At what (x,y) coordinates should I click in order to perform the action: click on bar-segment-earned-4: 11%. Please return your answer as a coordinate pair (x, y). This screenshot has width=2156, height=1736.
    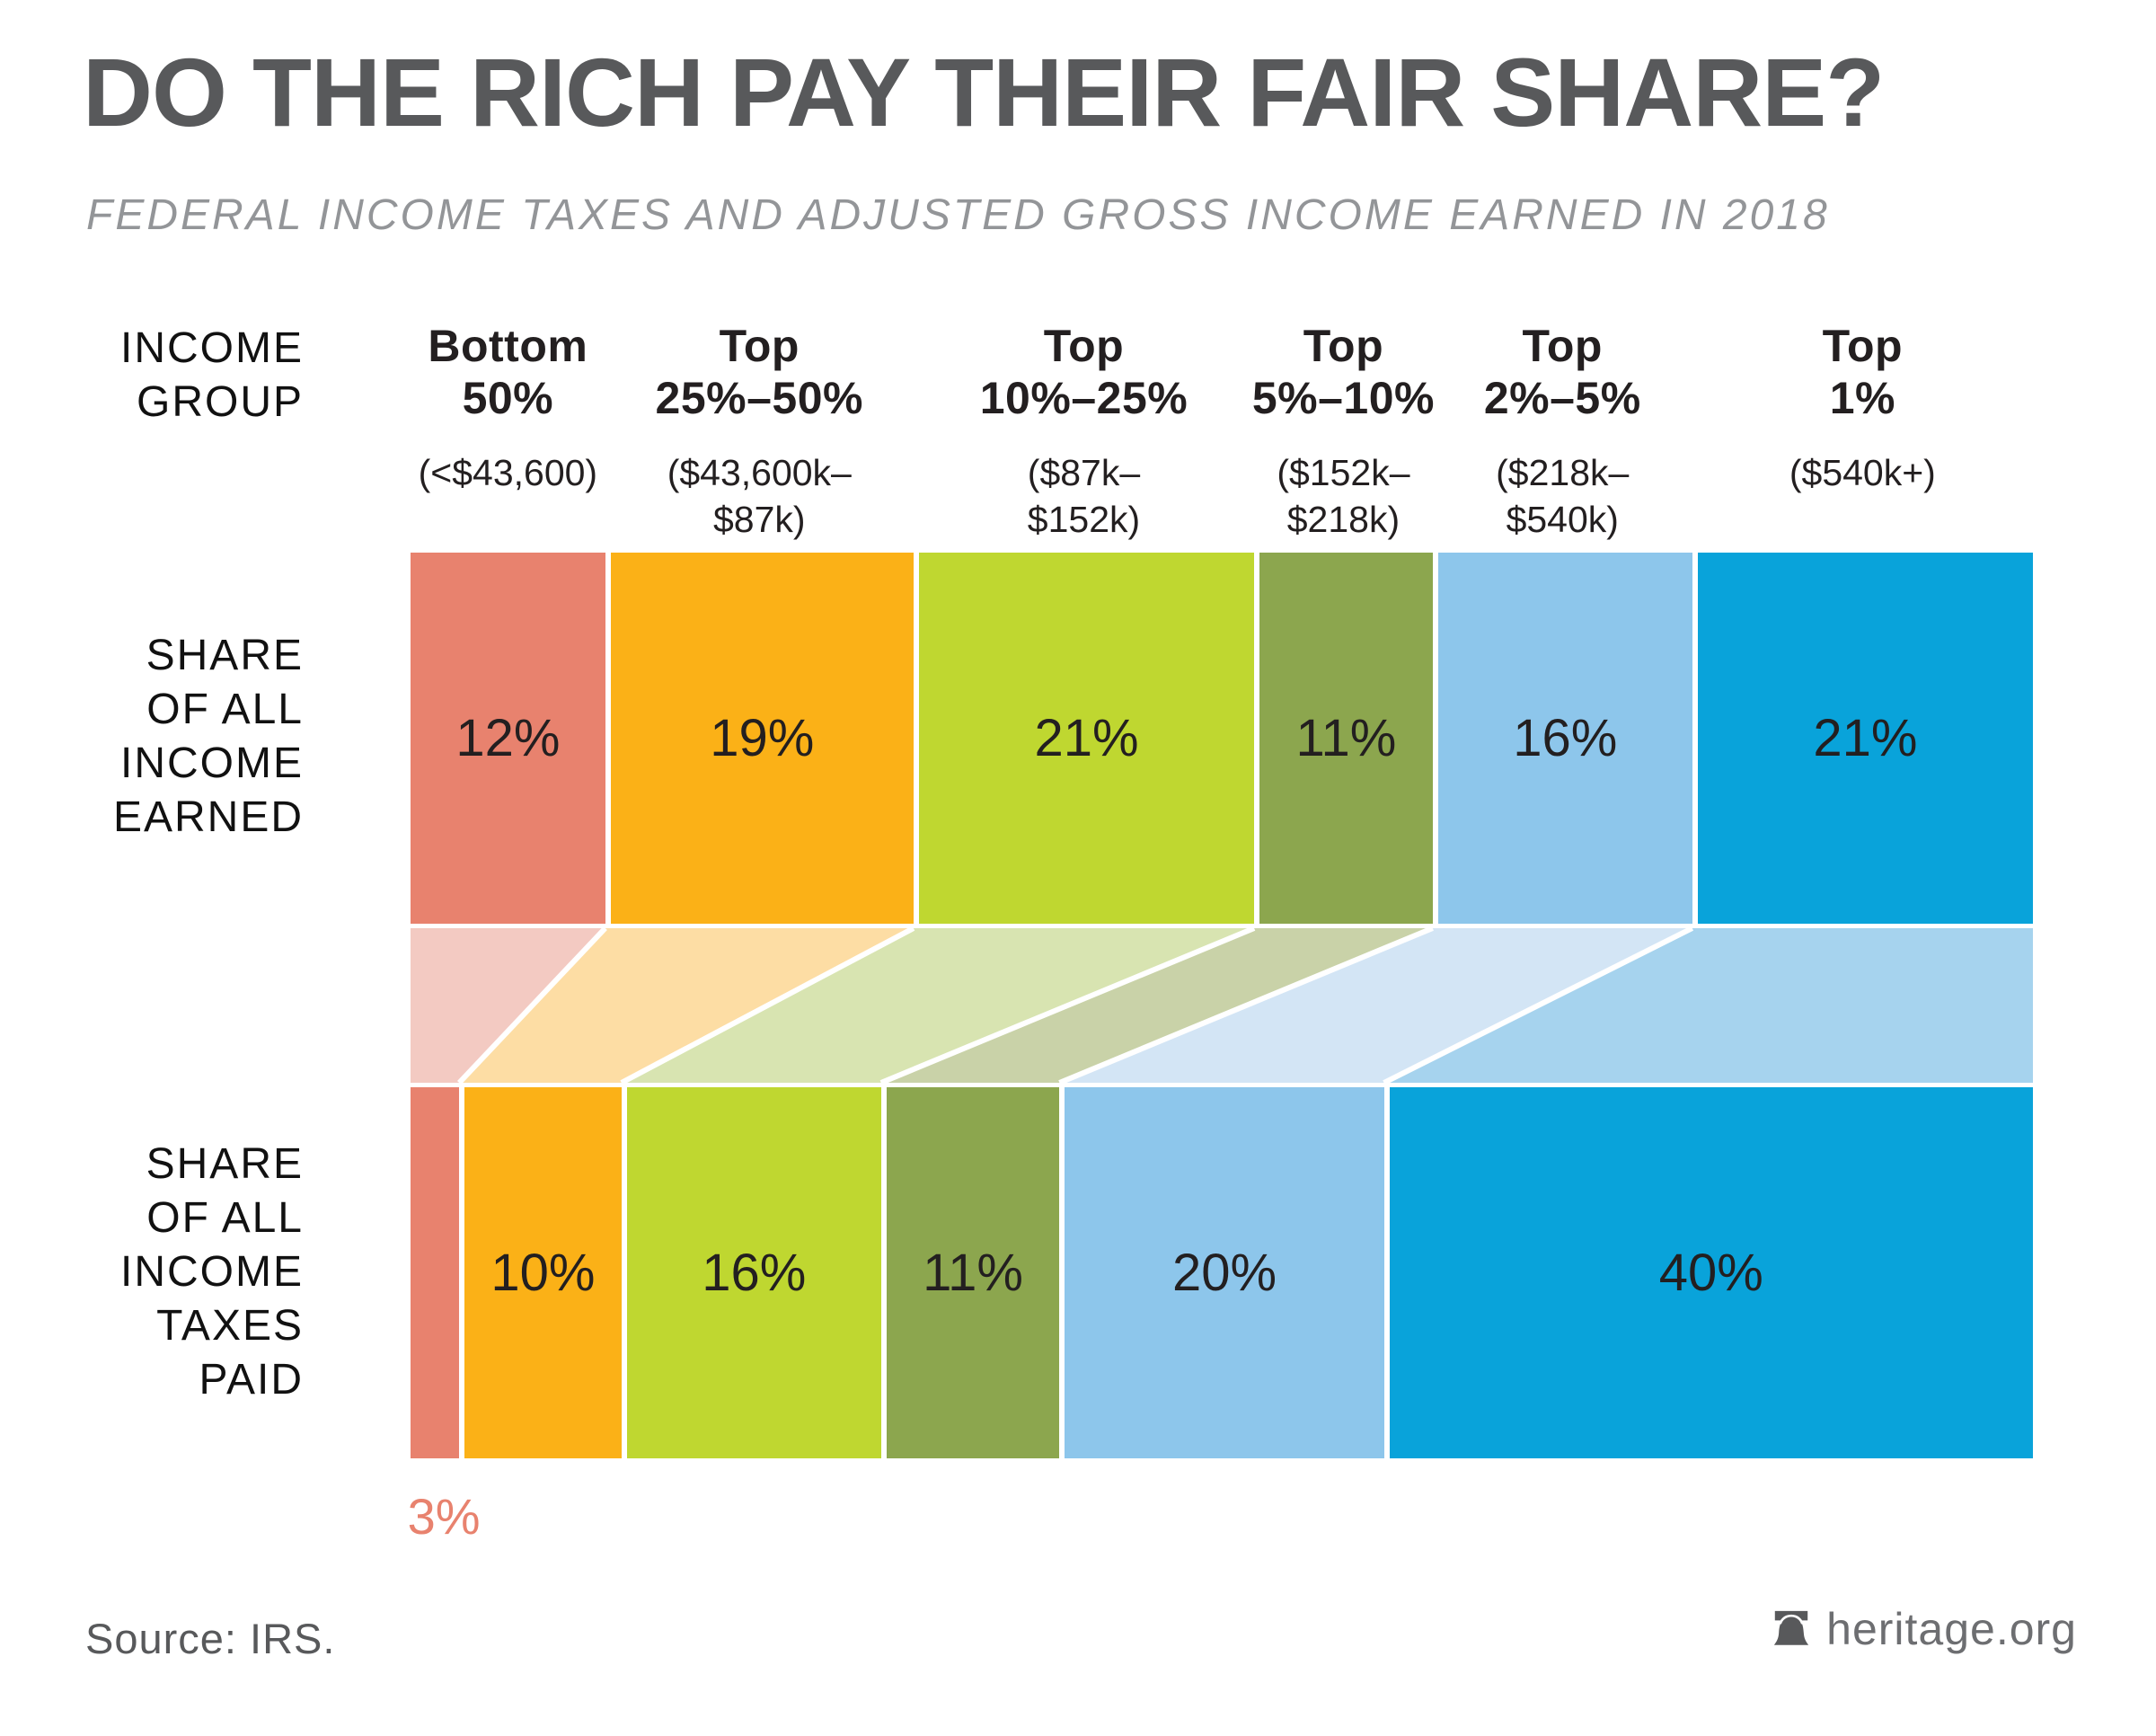
    Looking at the image, I should click on (1343, 738).